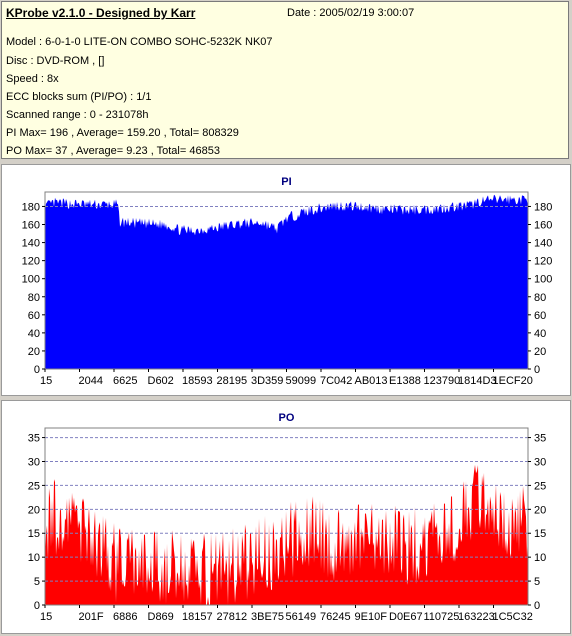  What do you see at coordinates (34, 510) in the screenshot?
I see `po-ytick-label-left: 20` at bounding box center [34, 510].